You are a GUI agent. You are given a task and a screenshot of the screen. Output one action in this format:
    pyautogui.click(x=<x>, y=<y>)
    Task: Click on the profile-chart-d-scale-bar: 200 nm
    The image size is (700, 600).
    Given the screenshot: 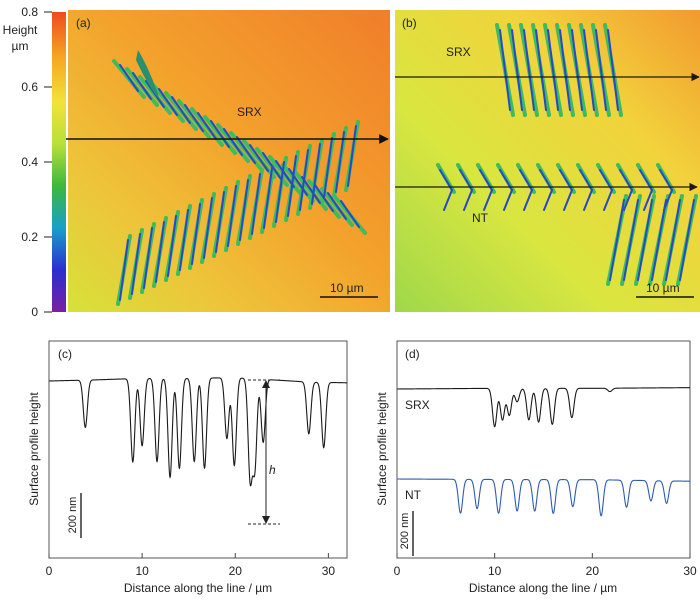 What is the action you would take?
    pyautogui.click(x=406, y=533)
    